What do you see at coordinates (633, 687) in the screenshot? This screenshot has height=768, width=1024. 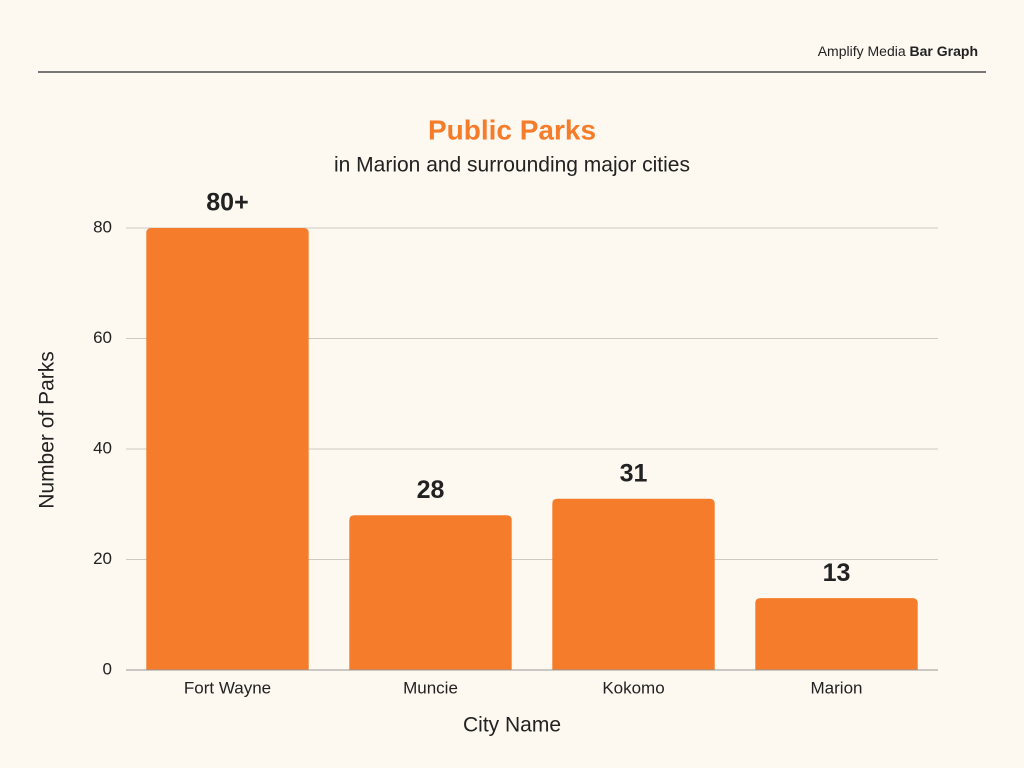 I see `x-tick-label: Kokomo` at bounding box center [633, 687].